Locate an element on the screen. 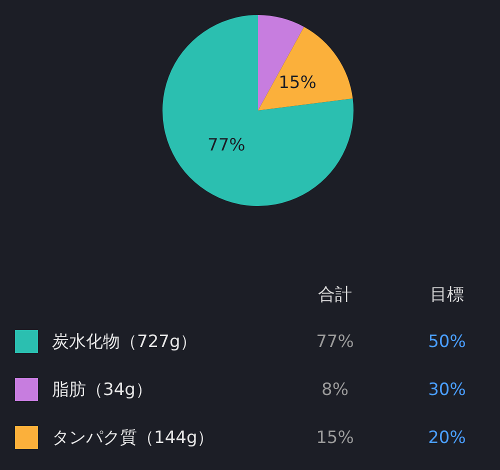 This screenshot has width=500, height=470. legend-label: 炭水化物（727g） is located at coordinates (125, 342).